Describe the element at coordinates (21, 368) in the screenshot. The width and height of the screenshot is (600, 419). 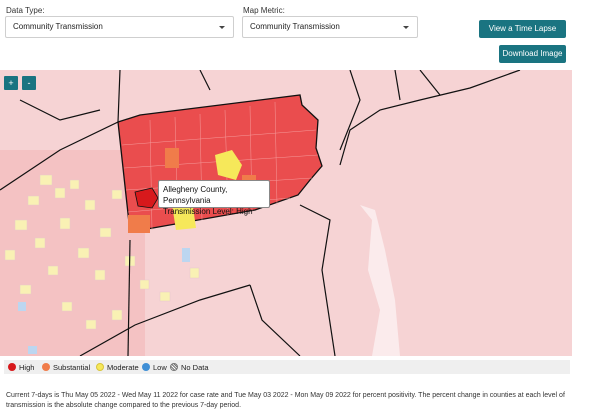
I see `legend-item-high: High` at that location.